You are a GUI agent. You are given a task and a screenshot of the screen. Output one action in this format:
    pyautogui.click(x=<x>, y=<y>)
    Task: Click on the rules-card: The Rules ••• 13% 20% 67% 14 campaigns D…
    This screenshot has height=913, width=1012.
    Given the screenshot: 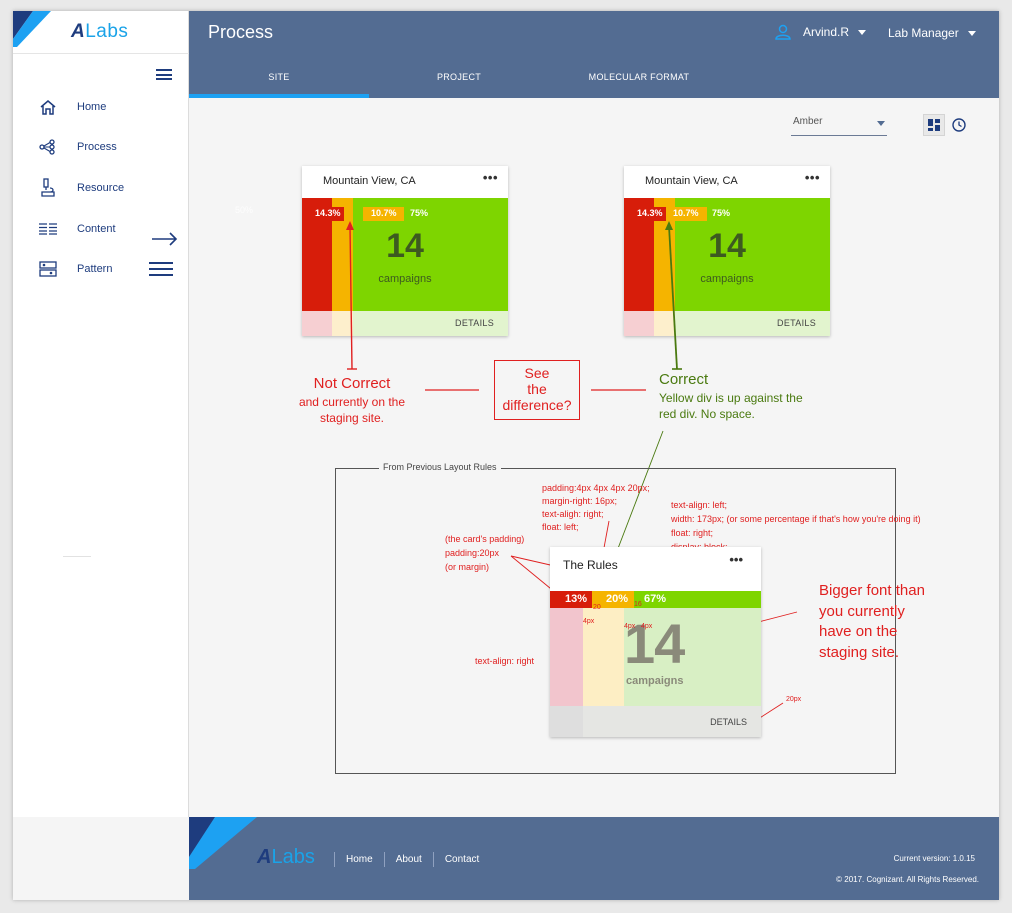 What is the action you would take?
    pyautogui.click(x=655, y=642)
    